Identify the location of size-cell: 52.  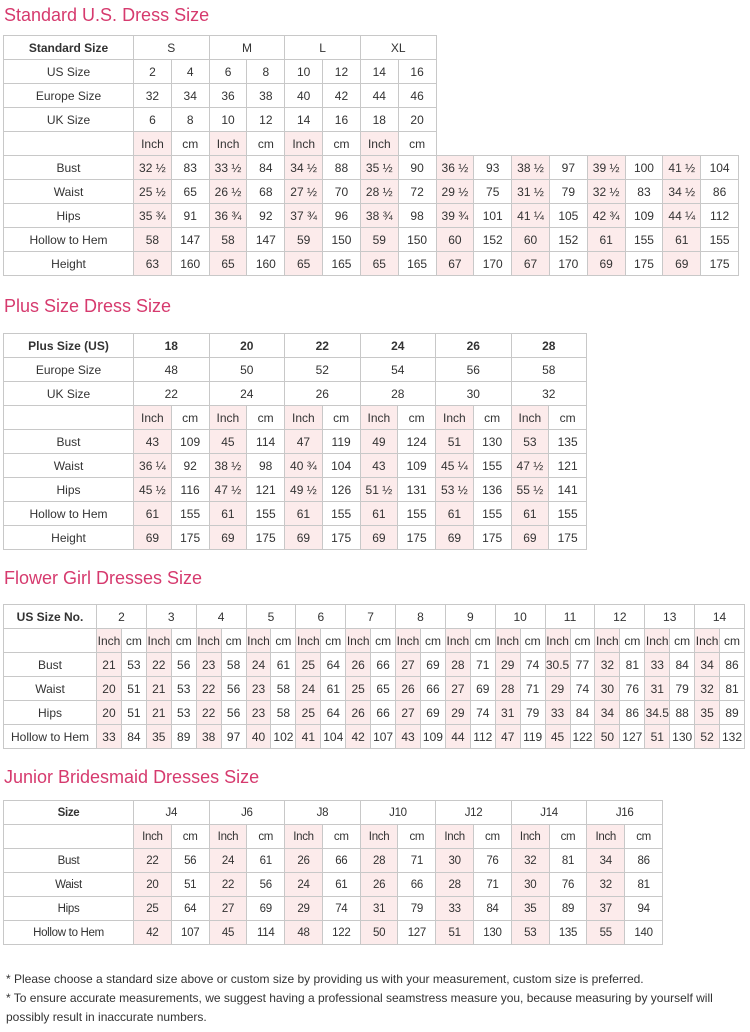
(322, 369).